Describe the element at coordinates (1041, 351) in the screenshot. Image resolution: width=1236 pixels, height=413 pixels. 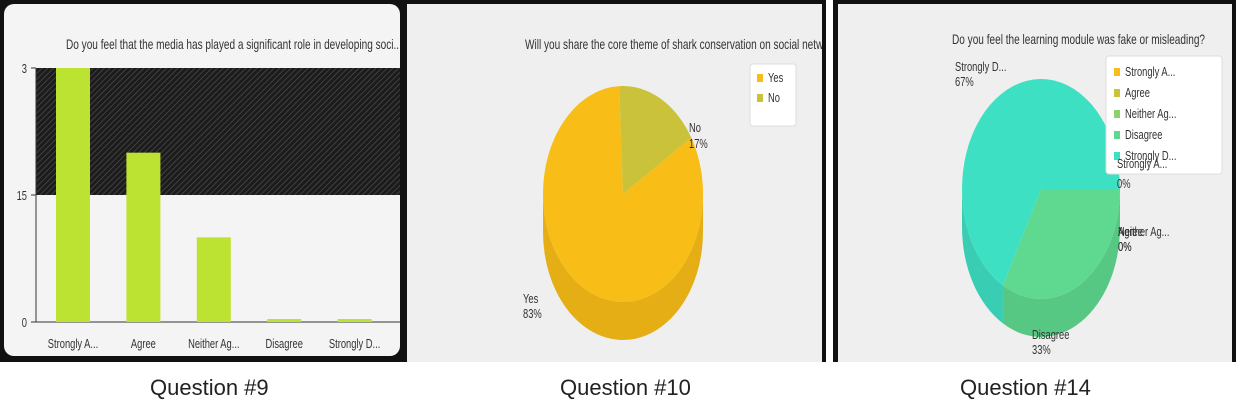
I see `slice-label-value: 33%` at that location.